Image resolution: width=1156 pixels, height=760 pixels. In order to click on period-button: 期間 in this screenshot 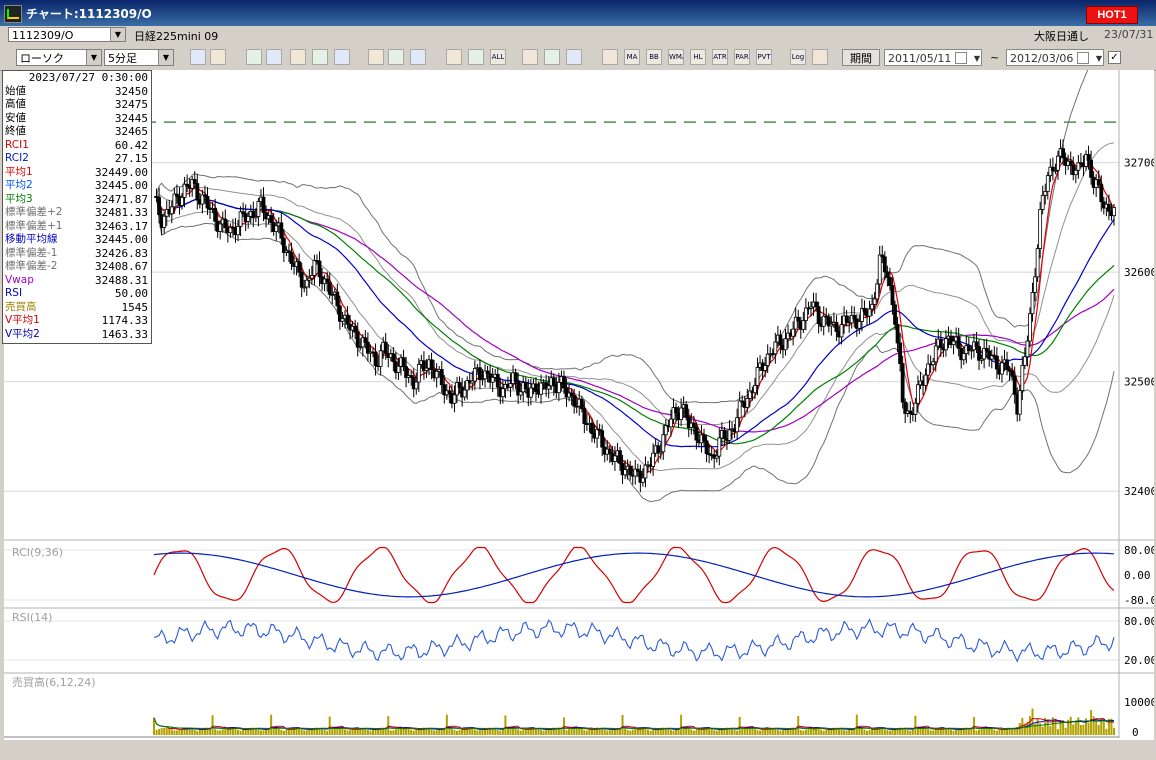, I will do `click(861, 57)`.